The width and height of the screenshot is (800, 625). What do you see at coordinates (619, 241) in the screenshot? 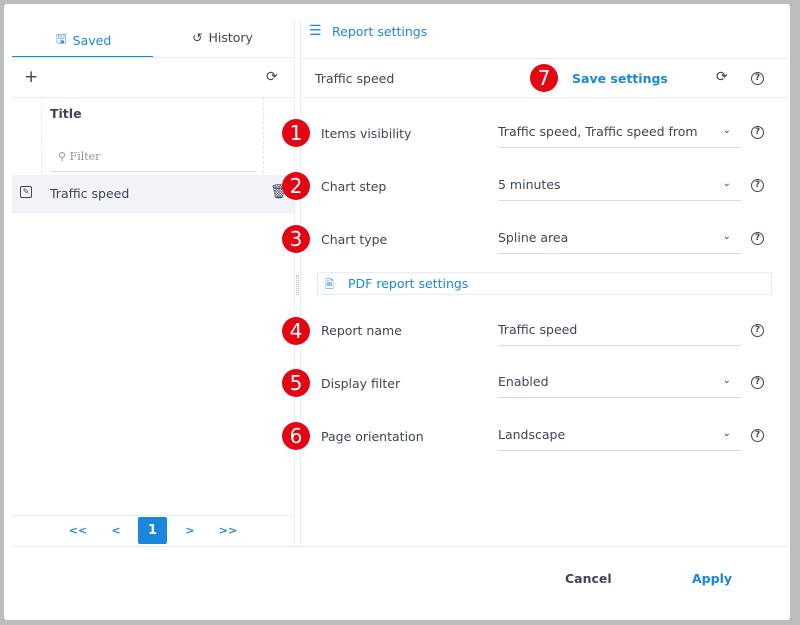
I see `chart-type-select: Spline area ⌄` at bounding box center [619, 241].